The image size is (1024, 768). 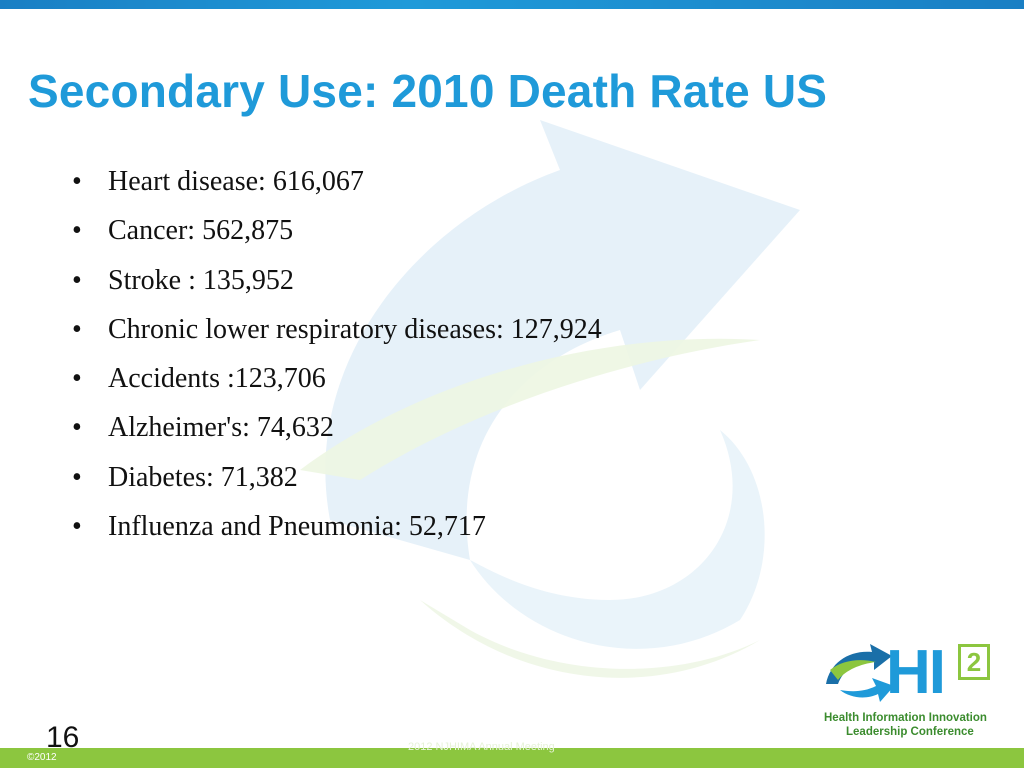 I want to click on logo-tagline-1: Health Information Innovation, so click(x=905, y=718).